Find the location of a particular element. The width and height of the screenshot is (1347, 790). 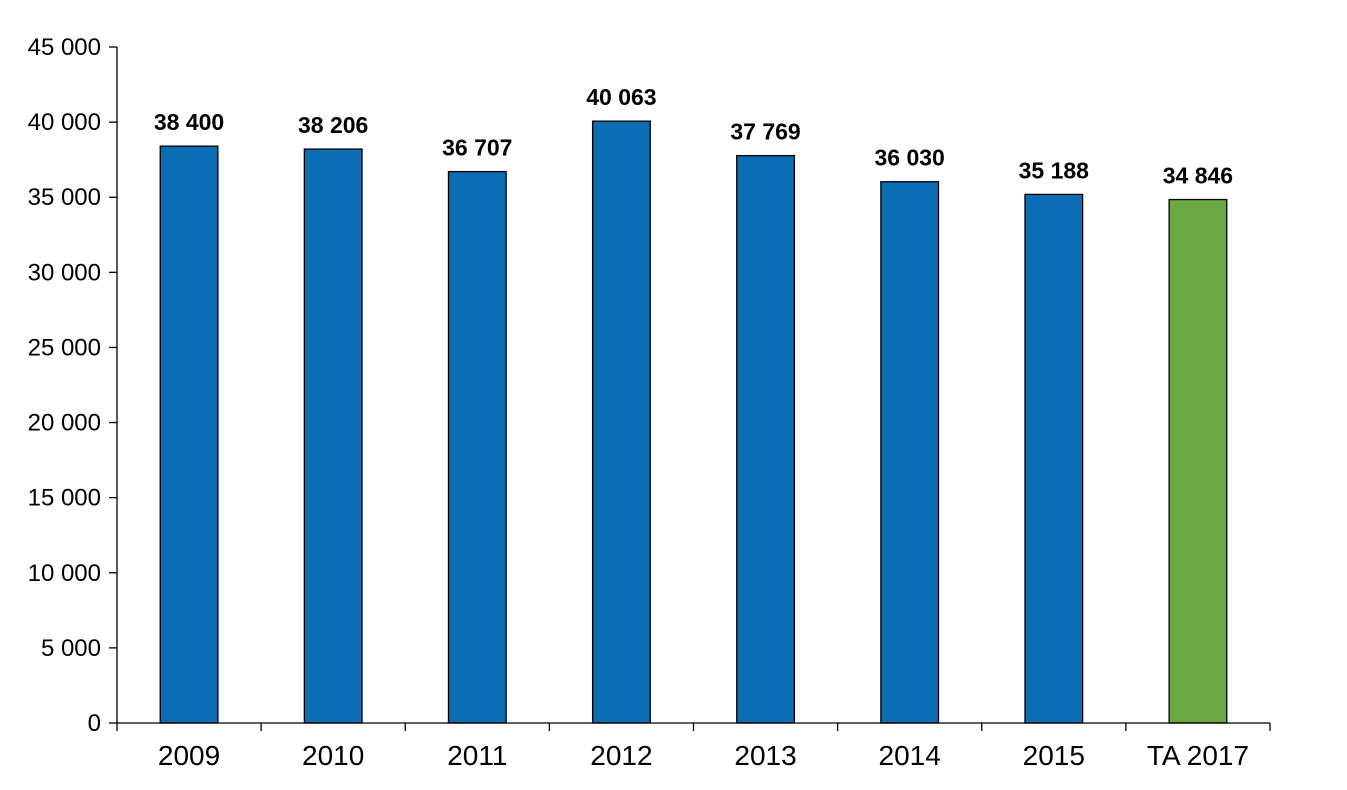

y-tick-label: 35 000 is located at coordinates (64, 197).